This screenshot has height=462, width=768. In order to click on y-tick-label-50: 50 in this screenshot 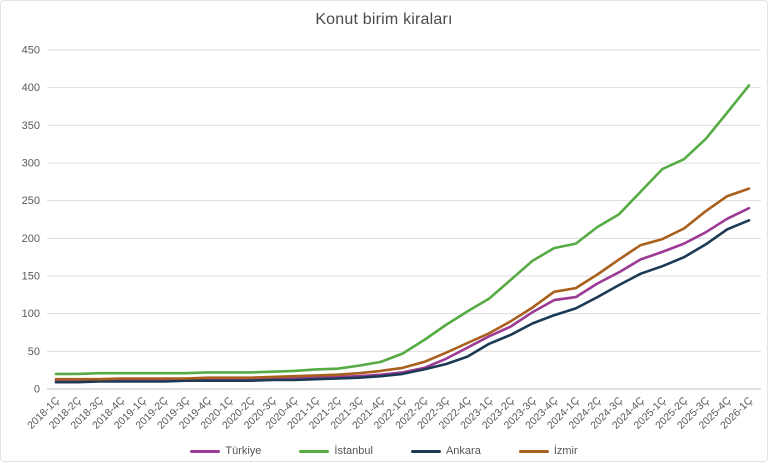, I will do `click(34, 352)`.